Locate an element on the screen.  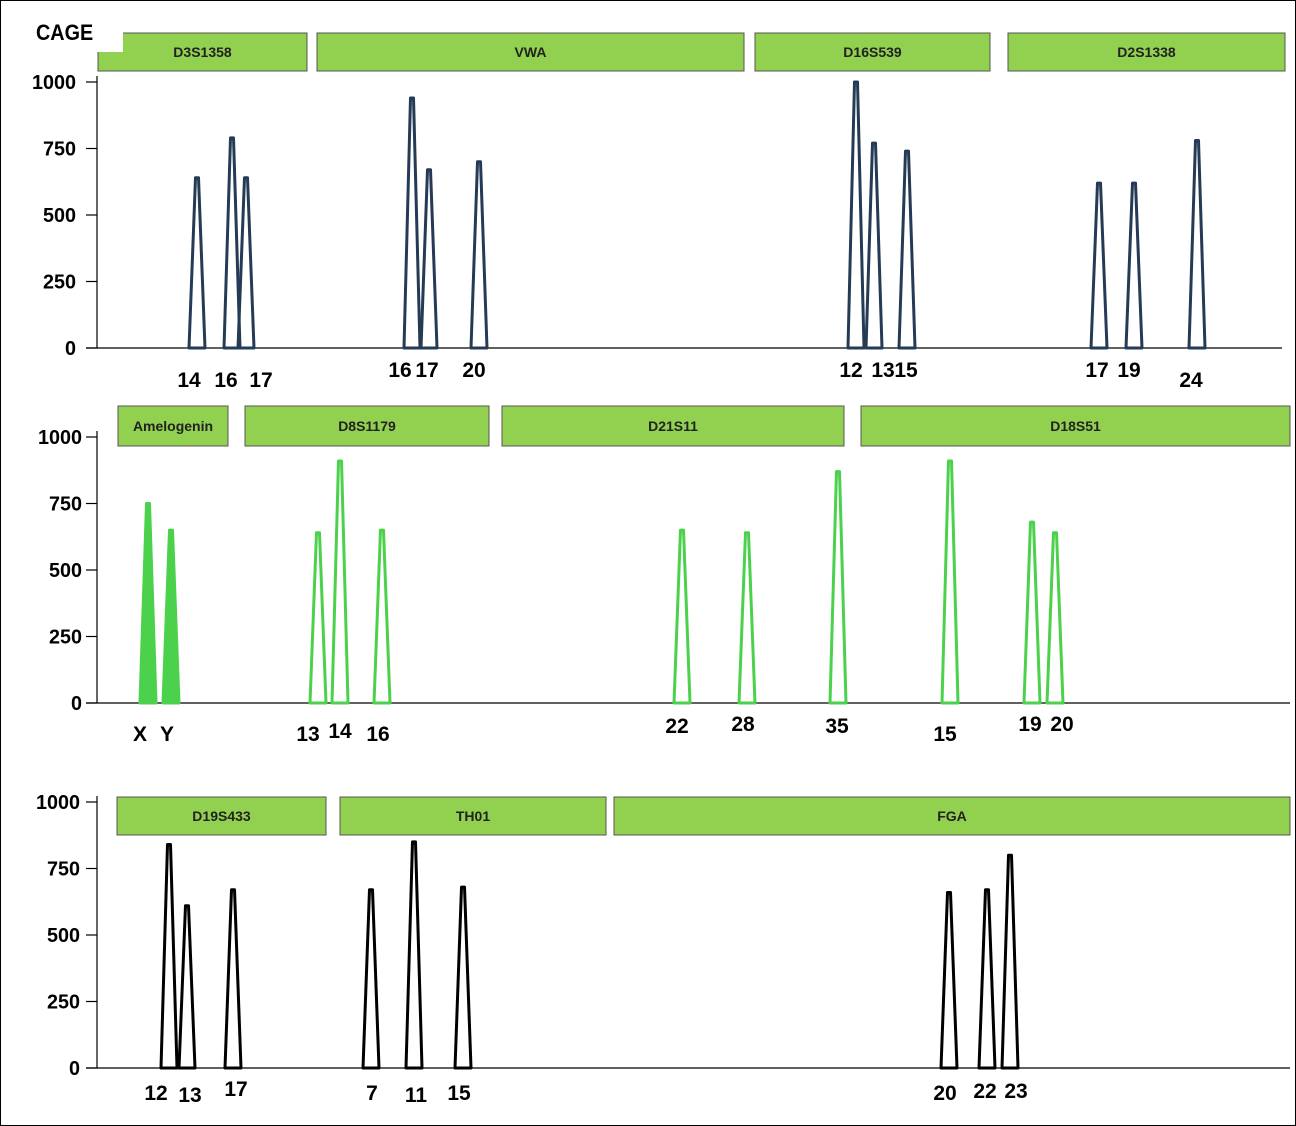
locus-name: D18S51 is located at coordinates (1075, 426).